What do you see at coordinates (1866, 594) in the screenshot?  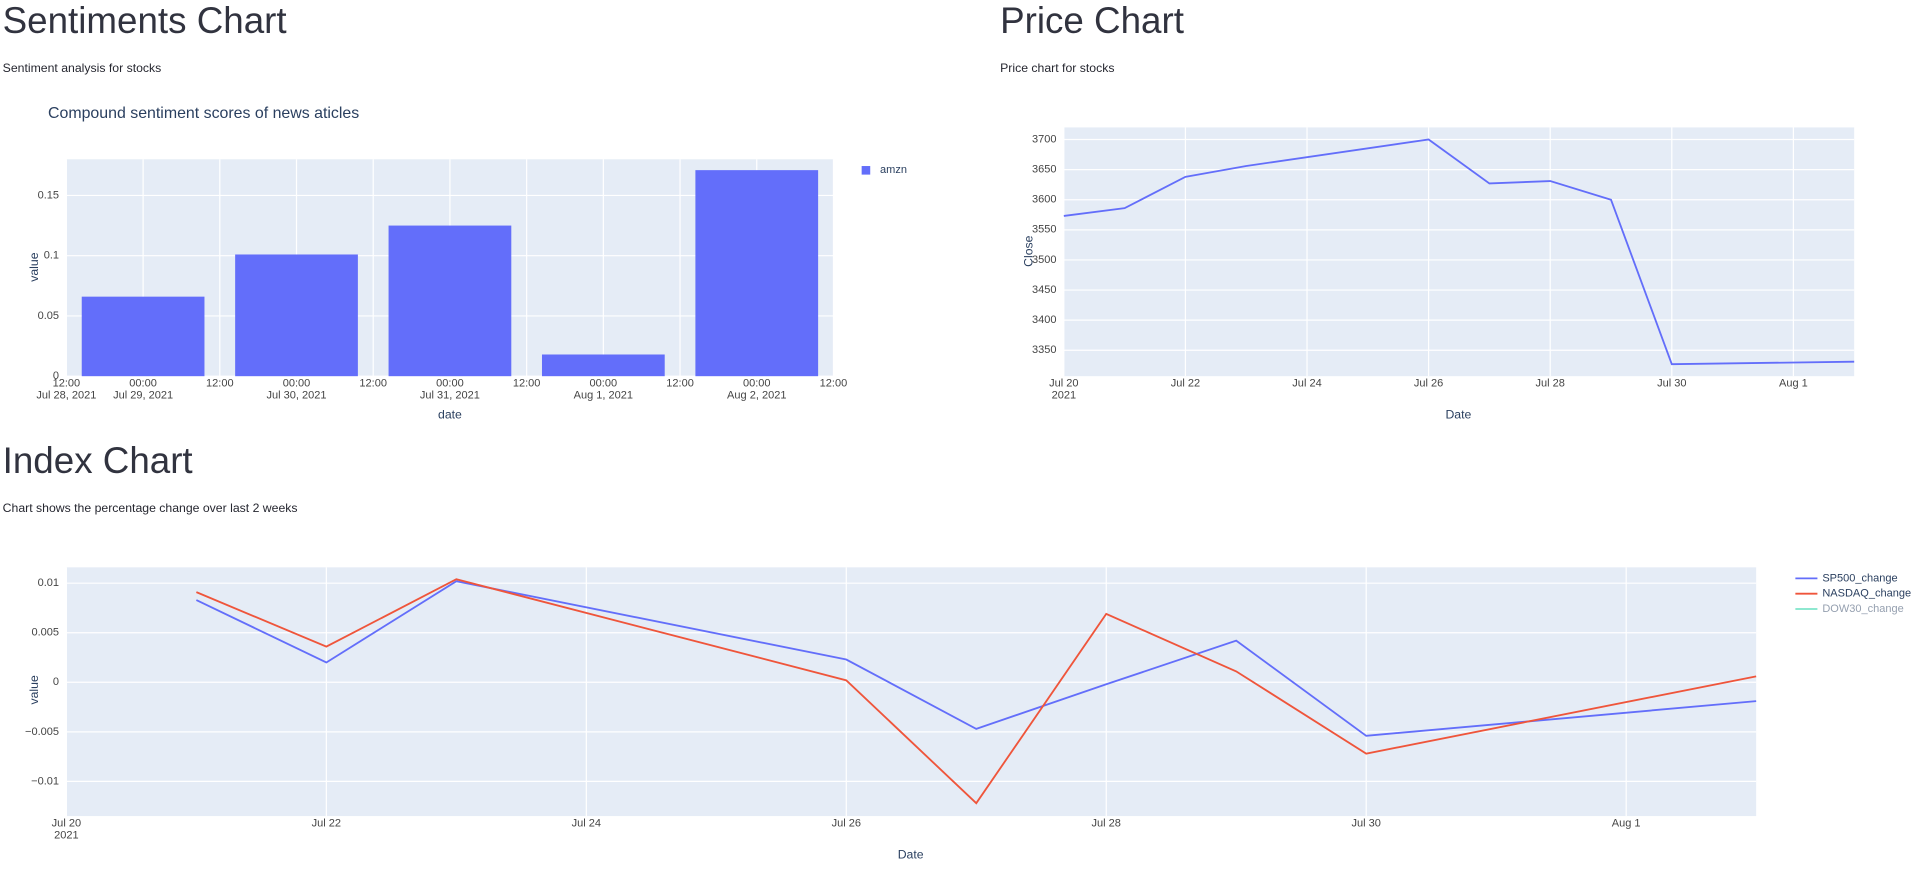 I see `legend-label: NASDAQ_change` at bounding box center [1866, 594].